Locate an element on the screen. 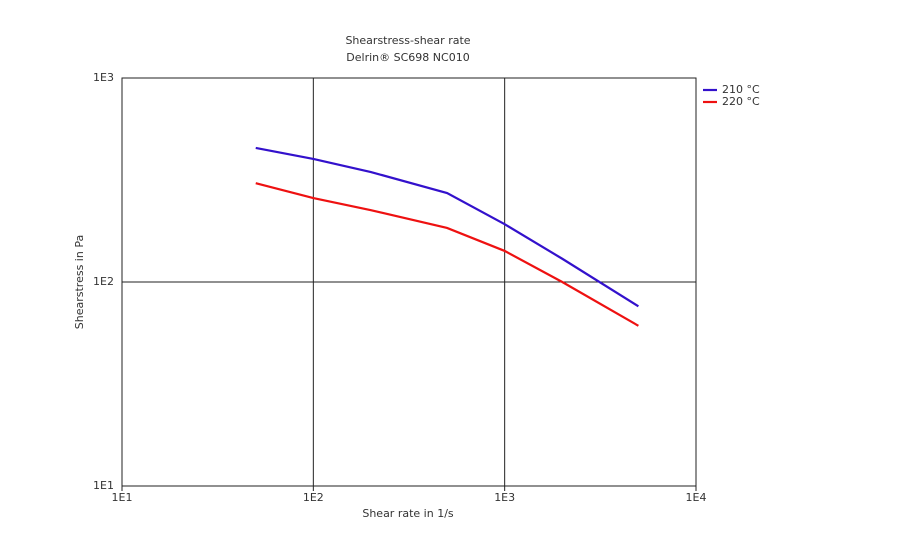  x-axis-label: Shear rate in 1/s is located at coordinates (408, 513).